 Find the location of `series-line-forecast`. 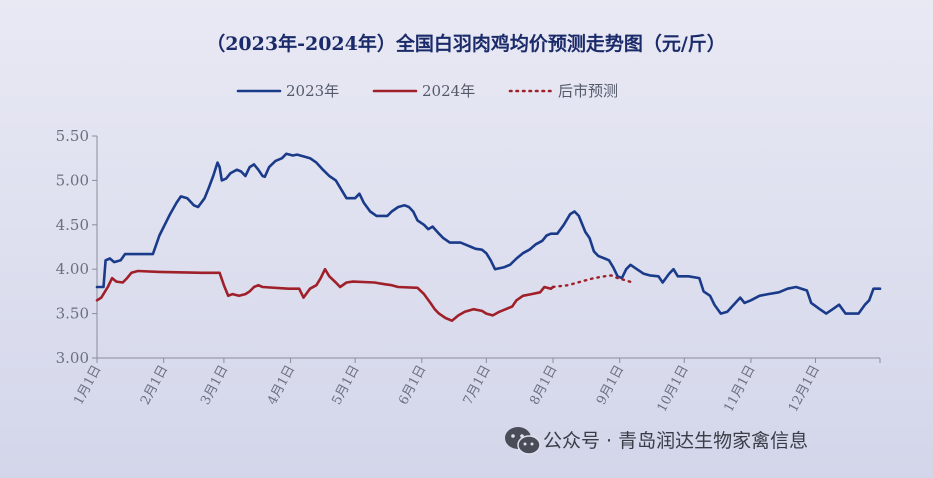

series-line-forecast is located at coordinates (592, 281).